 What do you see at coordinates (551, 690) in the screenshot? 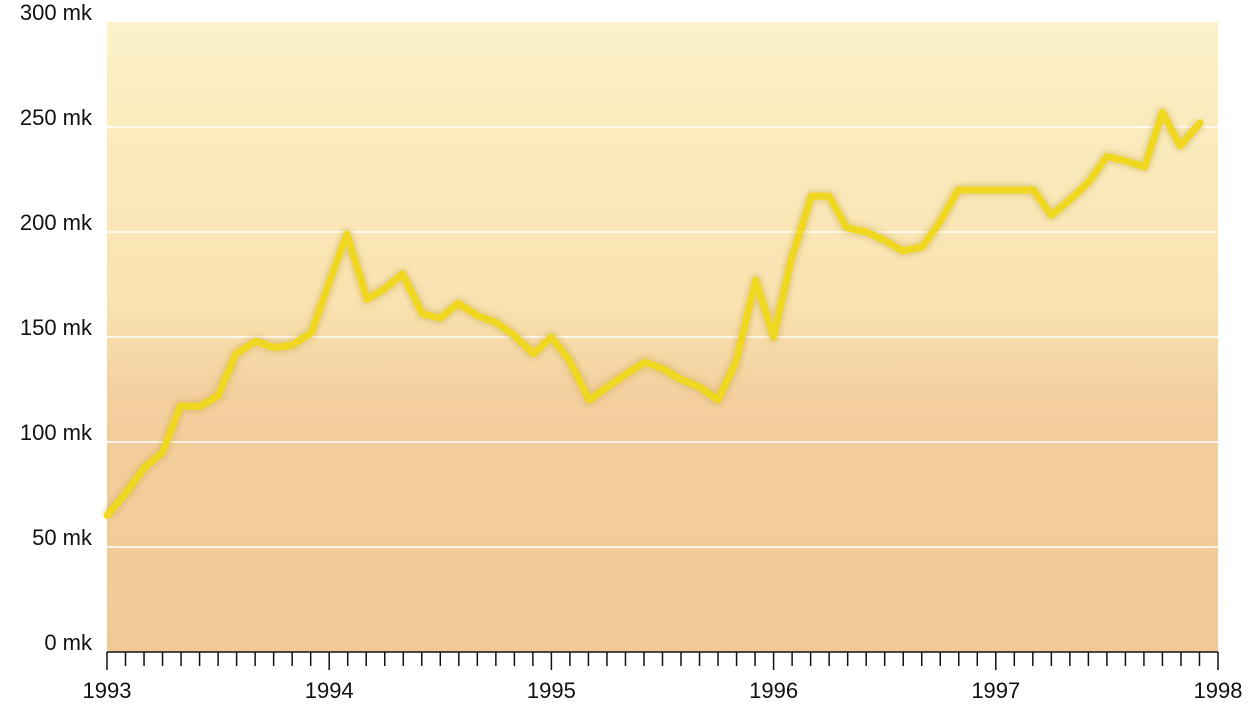
I see `x-tick-label: 1995` at bounding box center [551, 690].